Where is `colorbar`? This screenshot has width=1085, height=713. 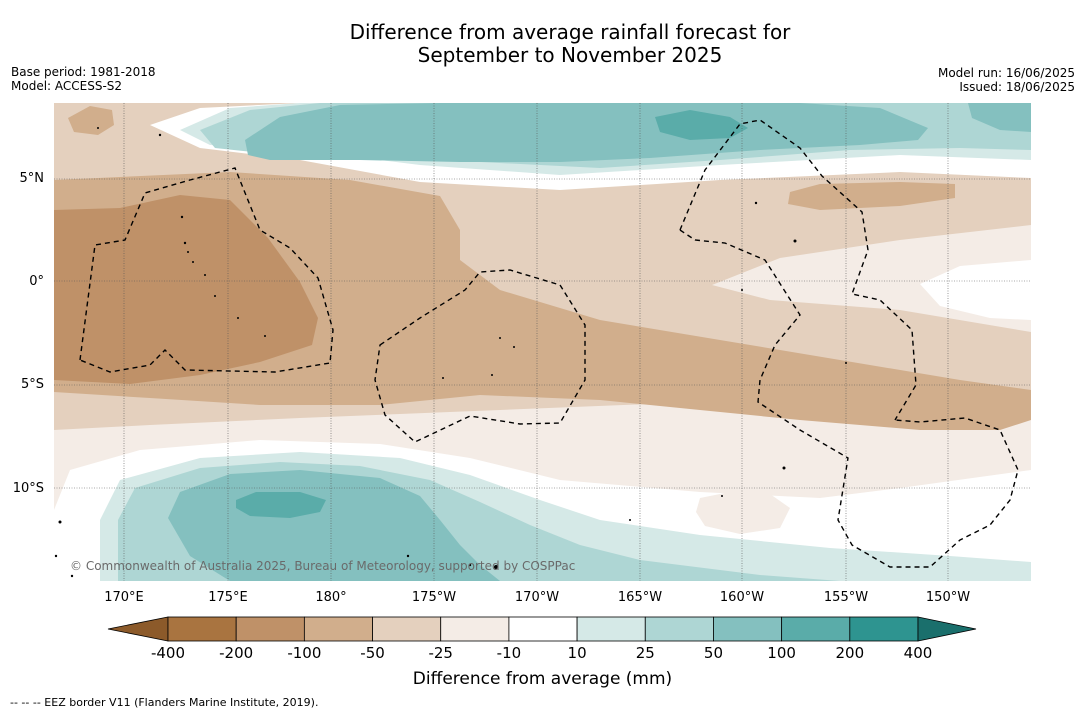 colorbar is located at coordinates (542, 629).